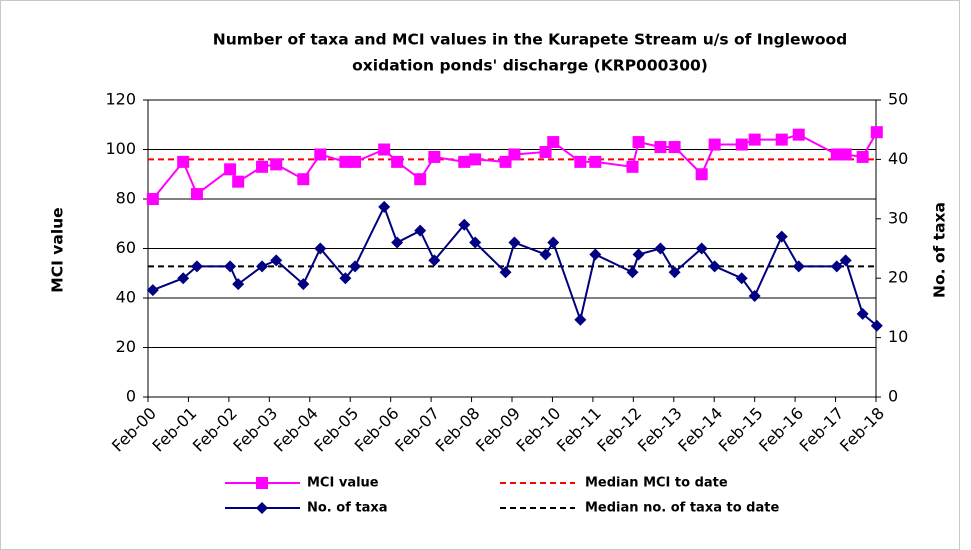 This screenshot has height=550, width=971. Describe the element at coordinates (126, 346) in the screenshot. I see `y-tick-label: 20` at that location.